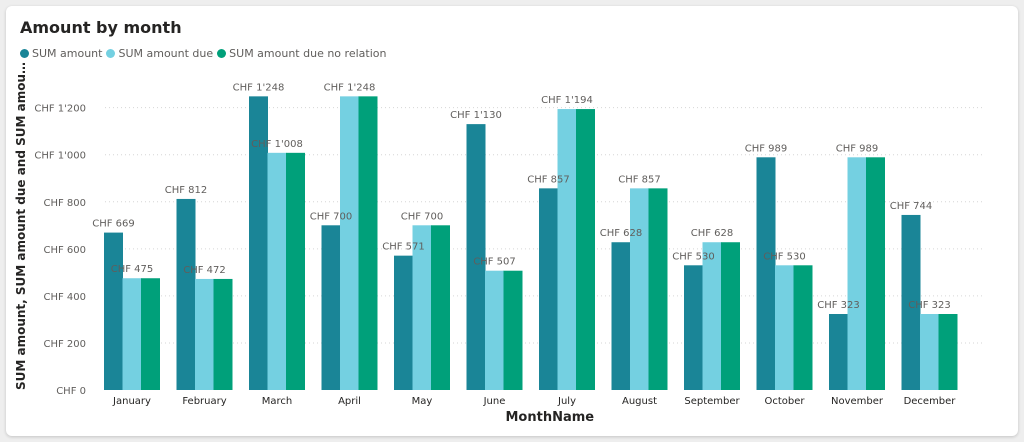  I want to click on x-tick-label: November, so click(857, 401).